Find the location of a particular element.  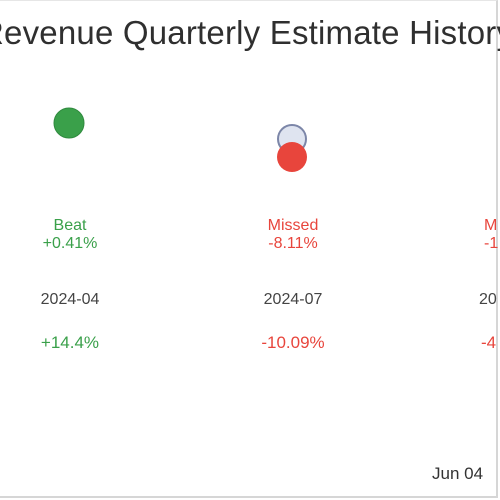

footer-date: Jun 04 is located at coordinates (458, 473).